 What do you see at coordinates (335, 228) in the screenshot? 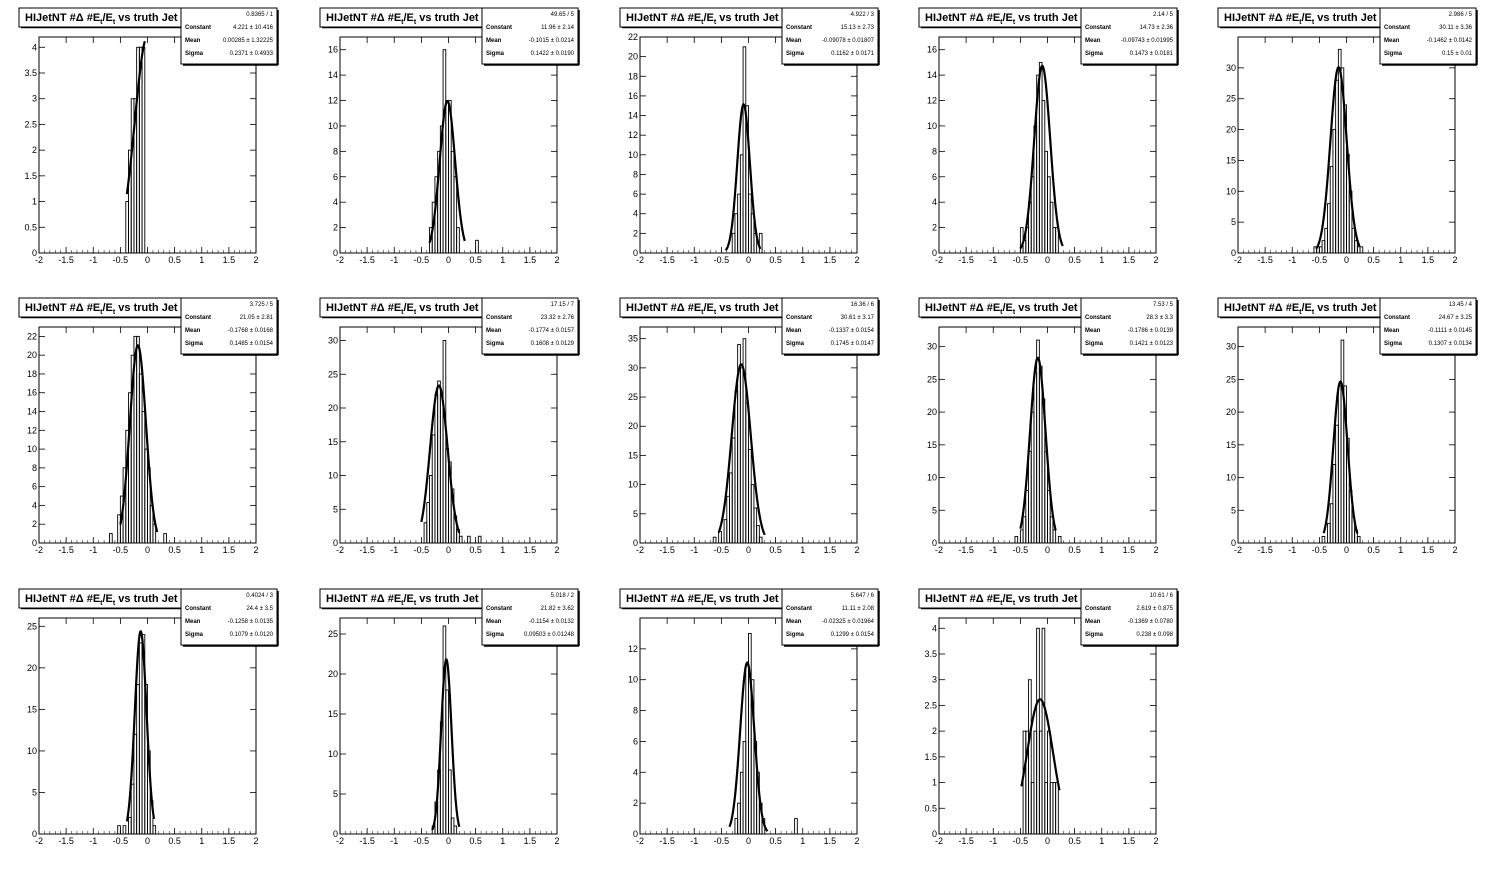
I see `y-tick-label: 2` at bounding box center [335, 228].